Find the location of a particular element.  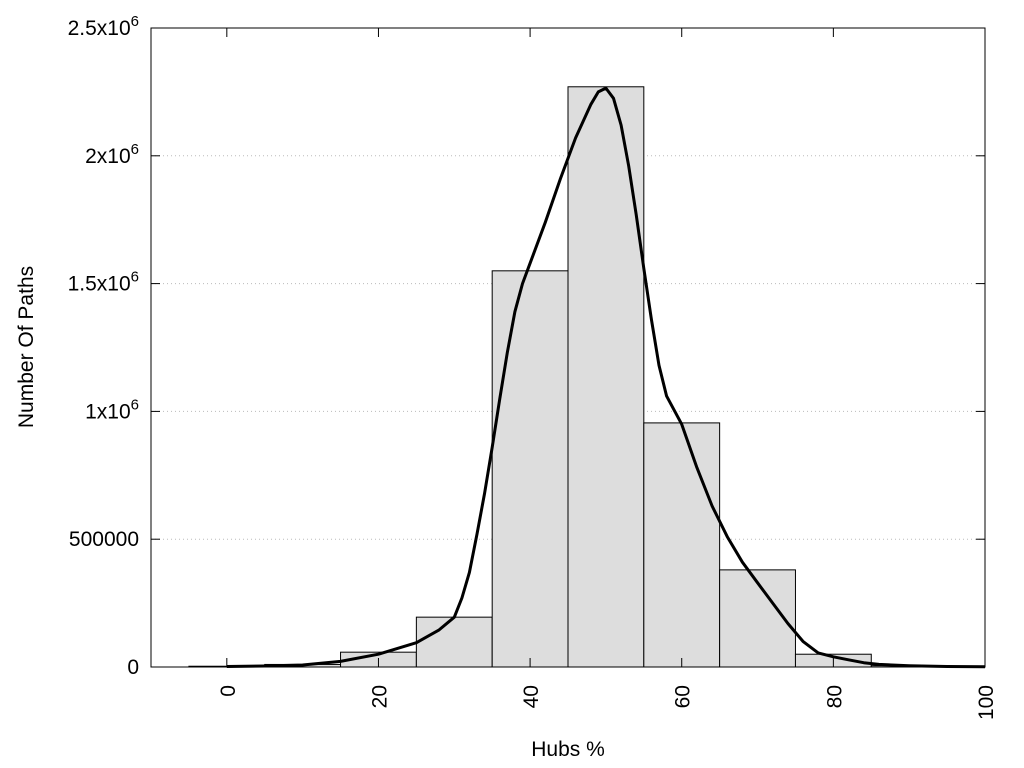

y-axis-label-group: Number Of Paths is located at coordinates (26, 347).